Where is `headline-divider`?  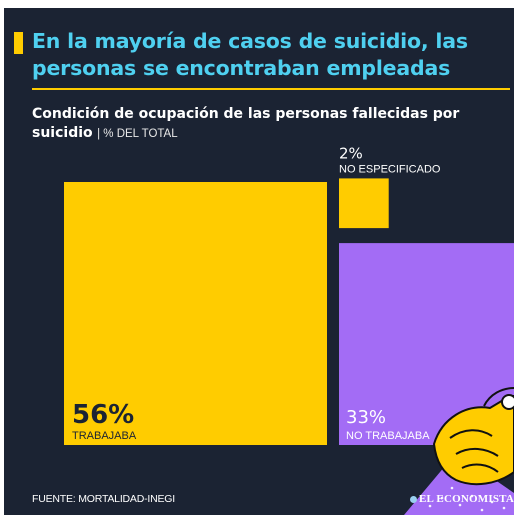
headline-divider is located at coordinates (271, 89).